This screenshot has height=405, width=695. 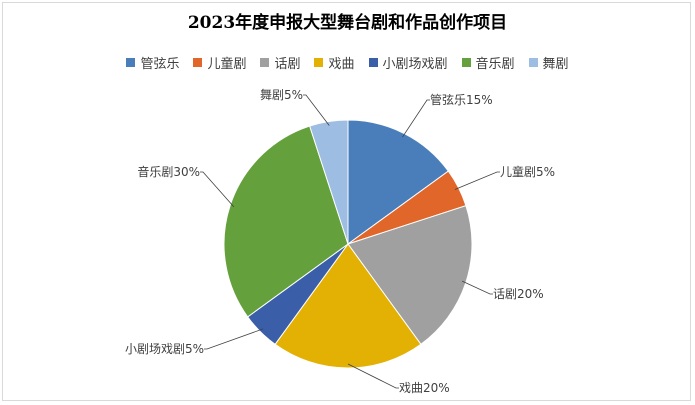 I want to click on data-label: 话剧20%, so click(x=518, y=294).